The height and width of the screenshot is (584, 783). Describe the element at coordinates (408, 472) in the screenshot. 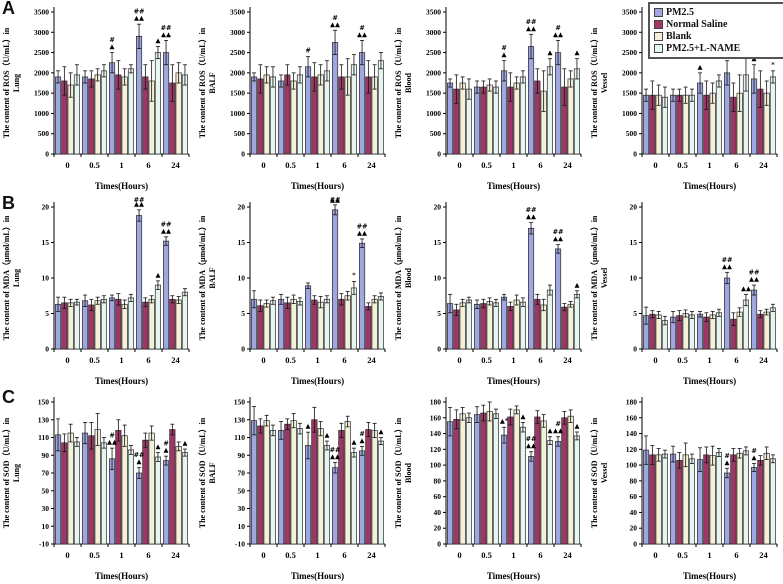

I see `svg-text: Blood` at that location.